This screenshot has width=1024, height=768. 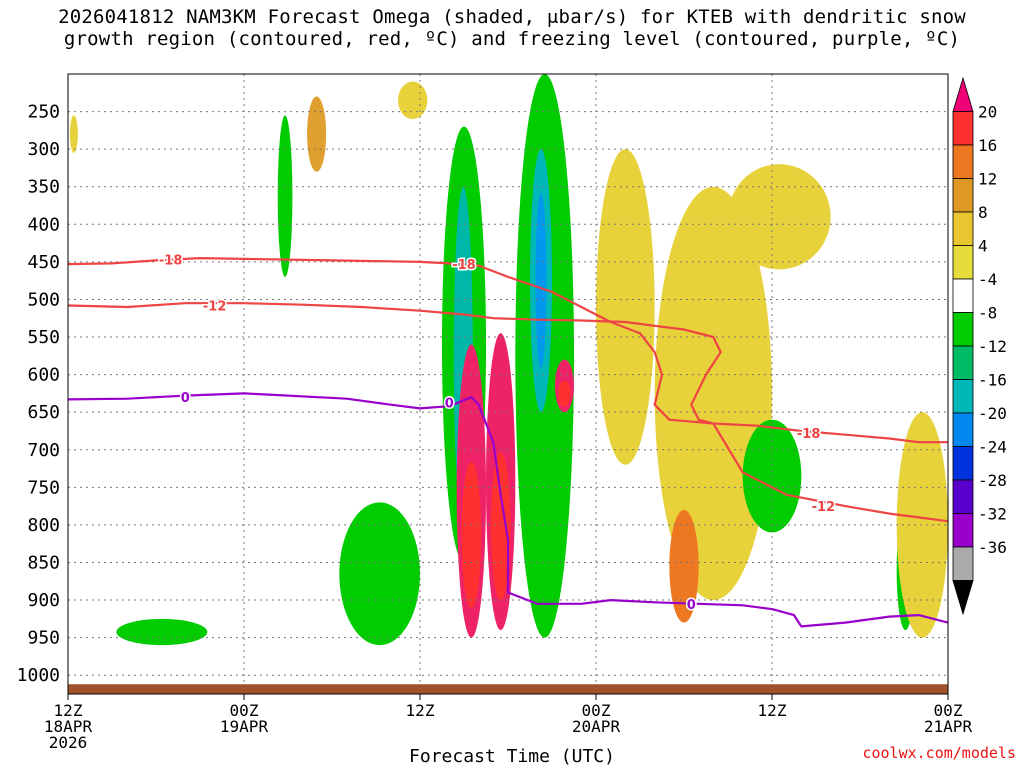 What do you see at coordinates (43, 224) in the screenshot?
I see `y-tick-400: 400` at bounding box center [43, 224].